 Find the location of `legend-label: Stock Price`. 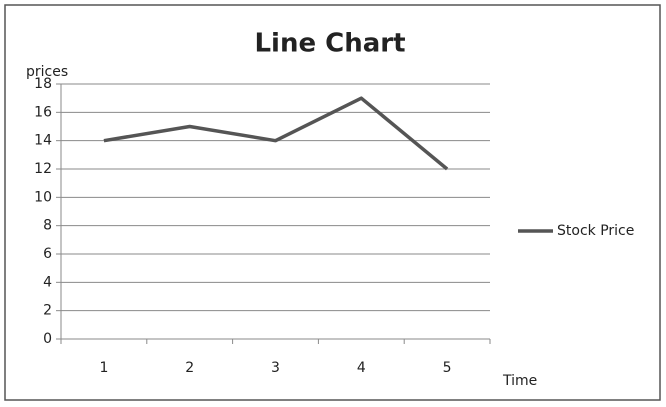

legend-label: Stock Price is located at coordinates (595, 231).